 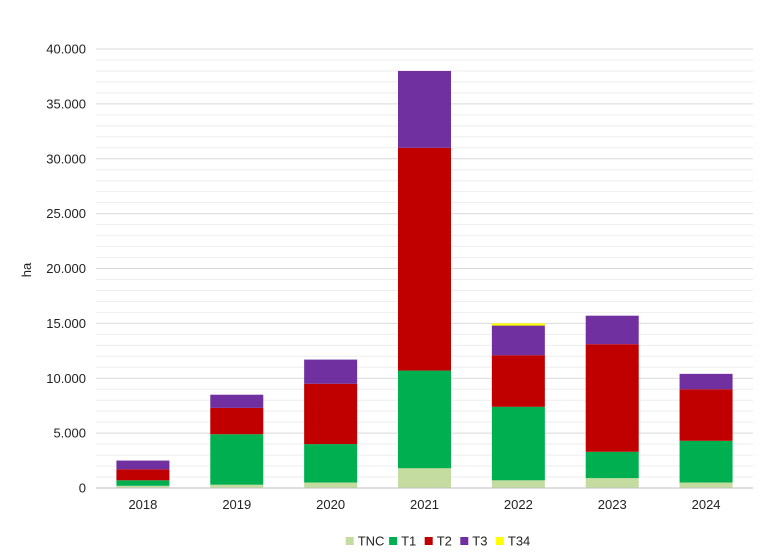 I want to click on legend-swatch-tnc, so click(x=349, y=541).